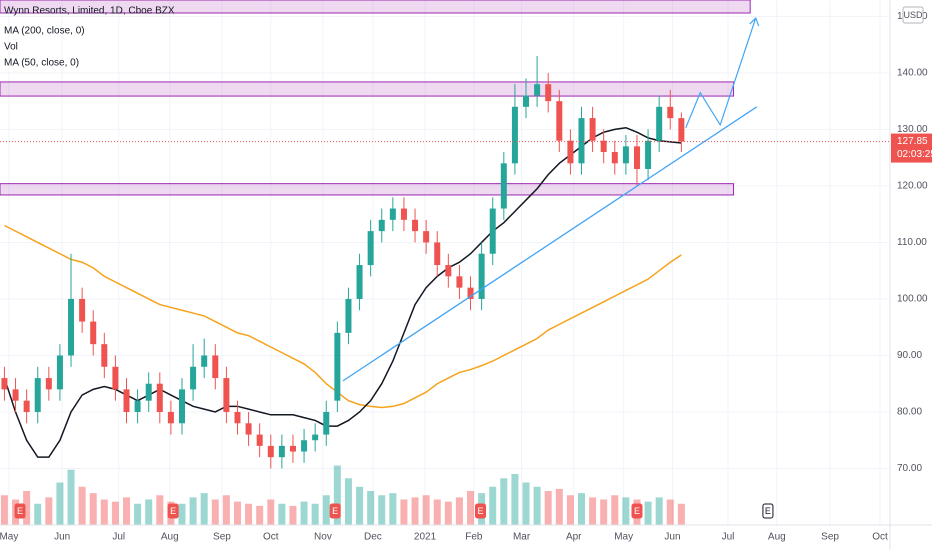 The width and height of the screenshot is (932, 550). Describe the element at coordinates (912, 141) in the screenshot. I see `last-price-label: 127.85` at that location.